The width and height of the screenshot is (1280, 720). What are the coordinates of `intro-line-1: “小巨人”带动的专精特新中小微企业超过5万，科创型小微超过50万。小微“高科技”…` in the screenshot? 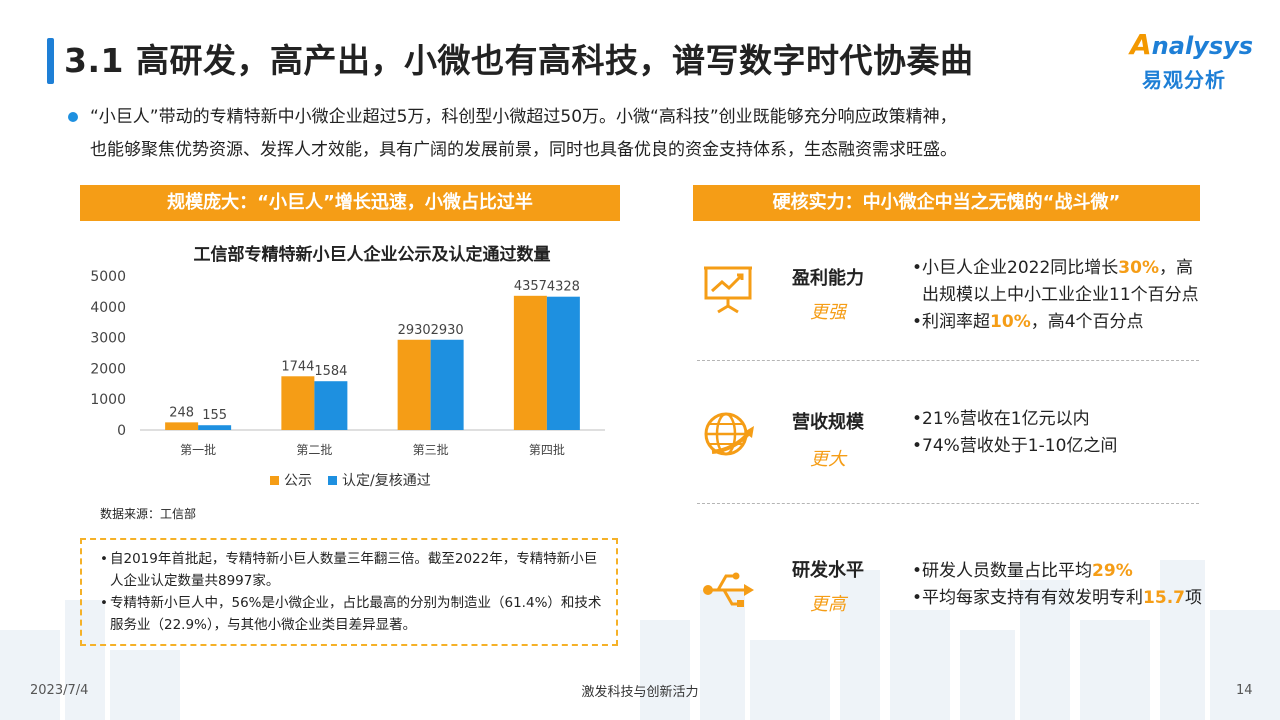 It's located at (523, 117).